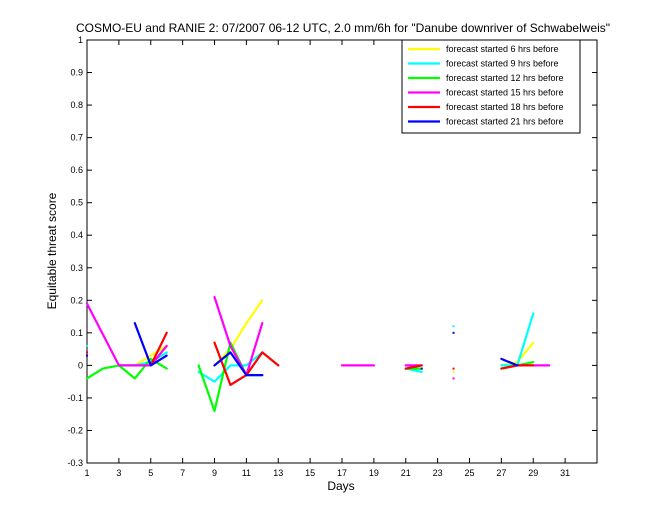 This screenshot has height=520, width=660. What do you see at coordinates (502, 64) in the screenshot?
I see `legend-label: forecast started 9 hrs before` at bounding box center [502, 64].